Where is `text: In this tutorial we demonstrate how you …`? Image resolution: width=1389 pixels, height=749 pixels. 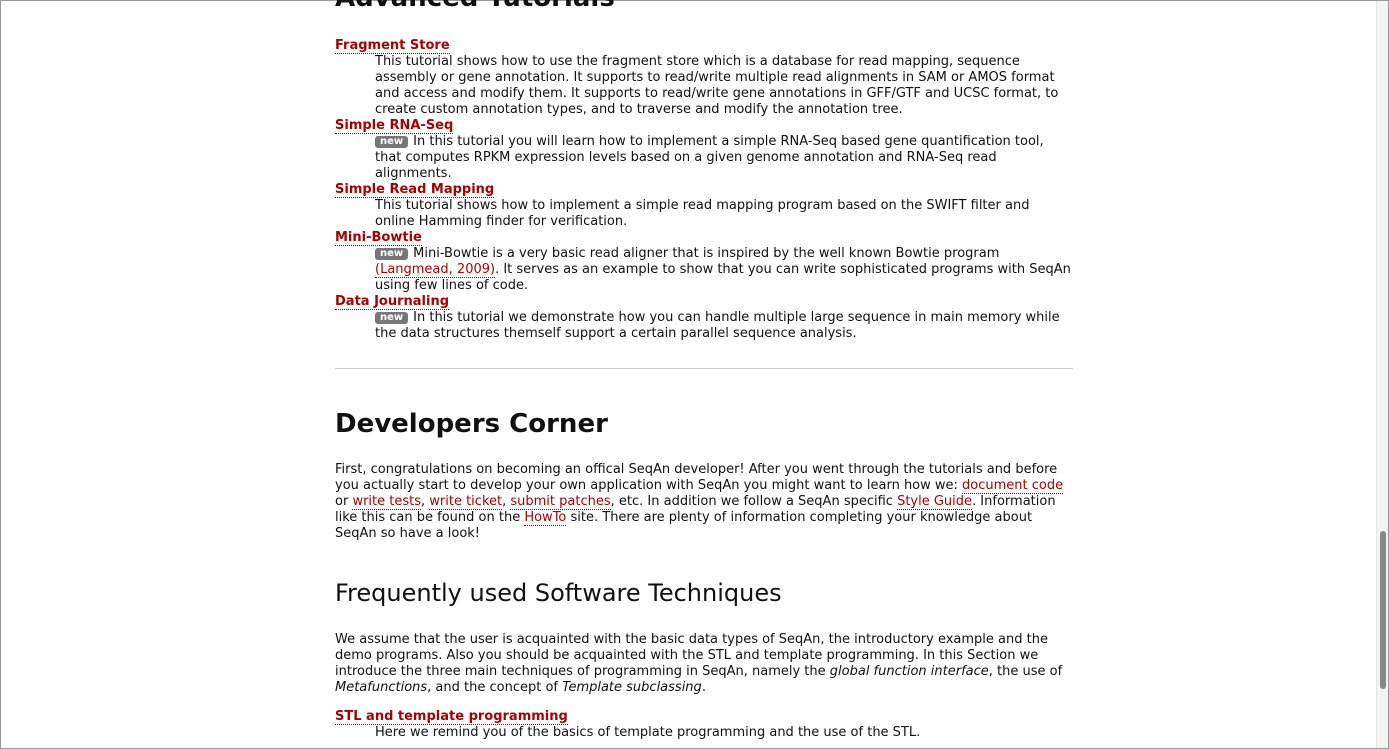 text: In this tutorial we demonstrate how you … is located at coordinates (717, 325).